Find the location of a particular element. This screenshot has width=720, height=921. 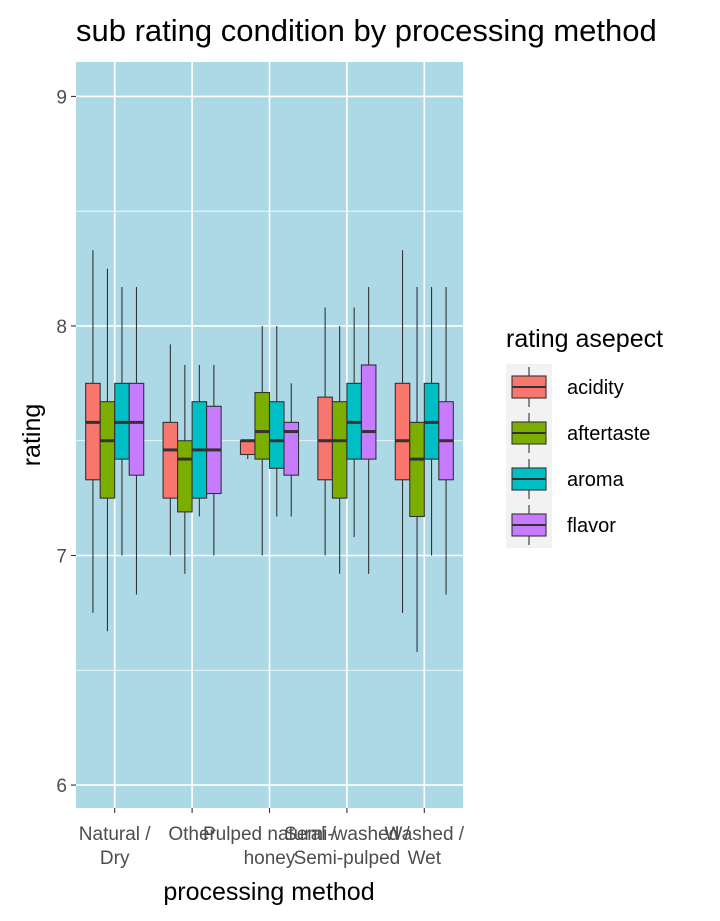

y-tick-label: 9 is located at coordinates (61, 97).